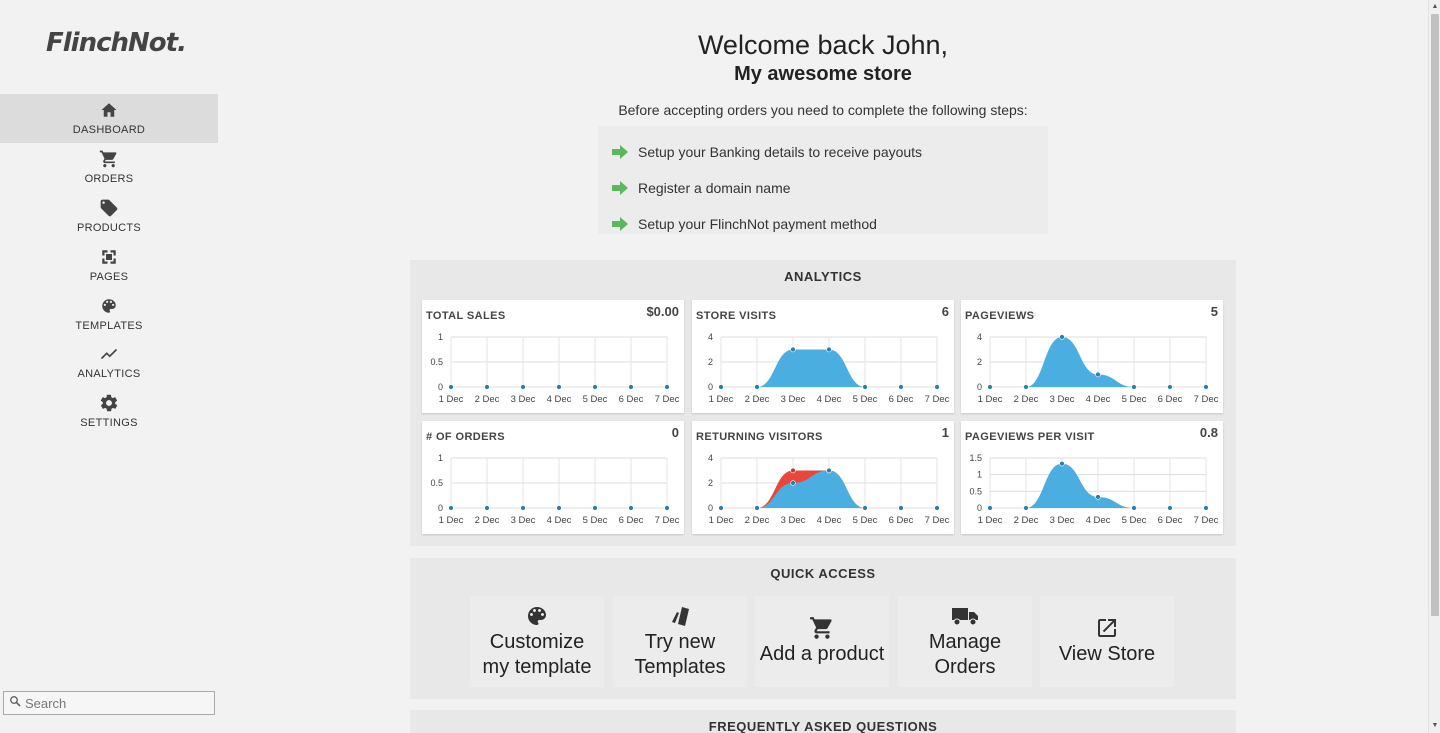  I want to click on palette-icon, so click(537, 616).